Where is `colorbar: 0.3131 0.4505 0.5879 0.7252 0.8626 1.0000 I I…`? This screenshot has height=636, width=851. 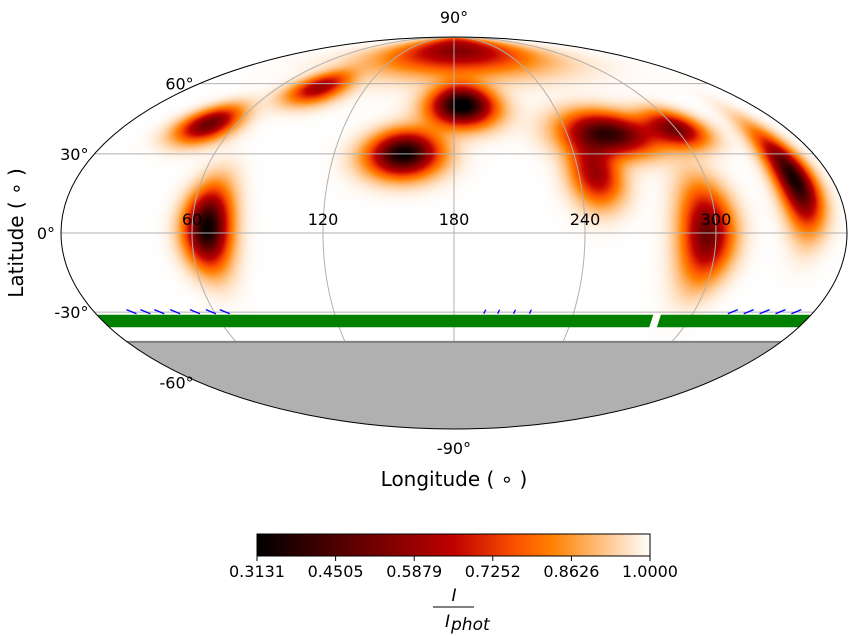 colorbar: 0.3131 0.4505 0.5879 0.7252 0.8626 1.0000 I I… is located at coordinates (453, 584).